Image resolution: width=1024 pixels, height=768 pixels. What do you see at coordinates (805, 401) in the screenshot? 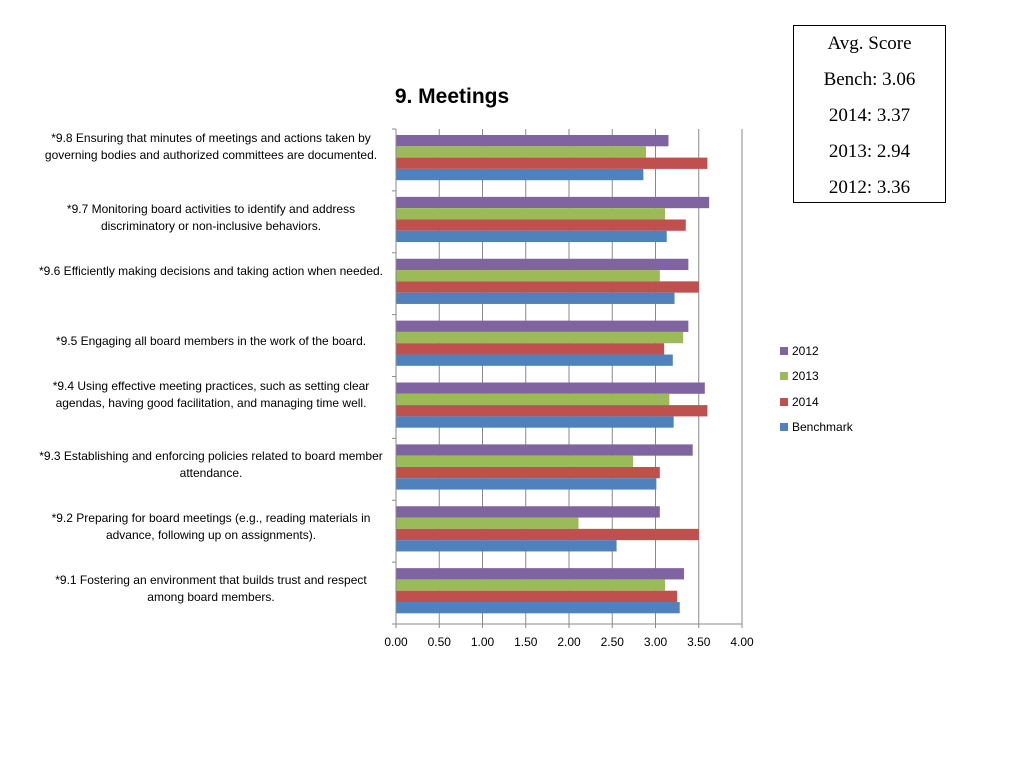
I see `legend-label: 2014` at bounding box center [805, 401].